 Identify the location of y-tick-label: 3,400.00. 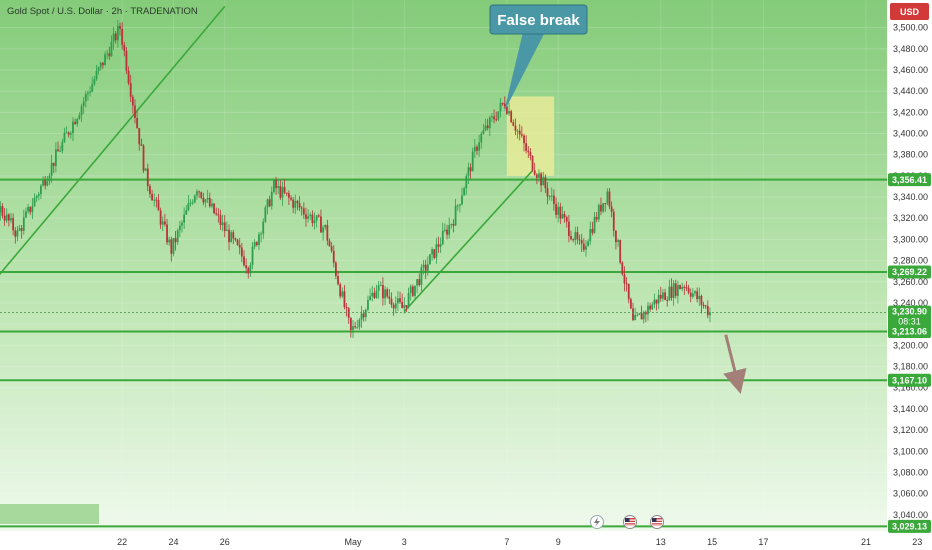
(910, 134).